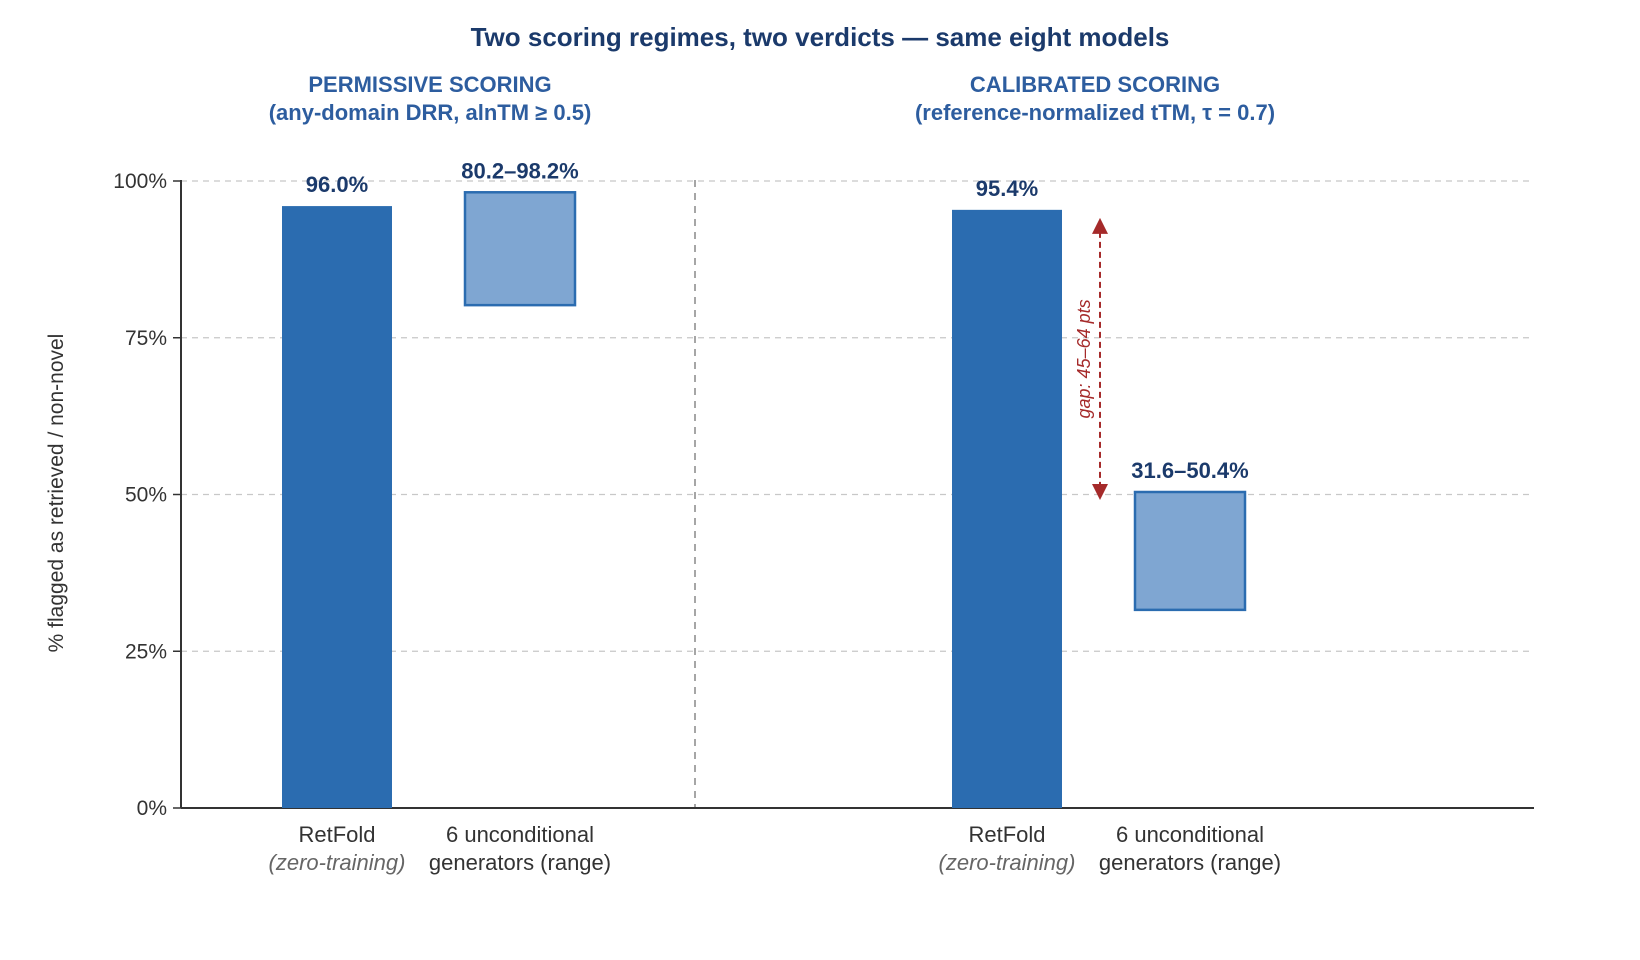 This screenshot has height=960, width=1640. I want to click on data-label: 80.2–98.2%, so click(519, 170).